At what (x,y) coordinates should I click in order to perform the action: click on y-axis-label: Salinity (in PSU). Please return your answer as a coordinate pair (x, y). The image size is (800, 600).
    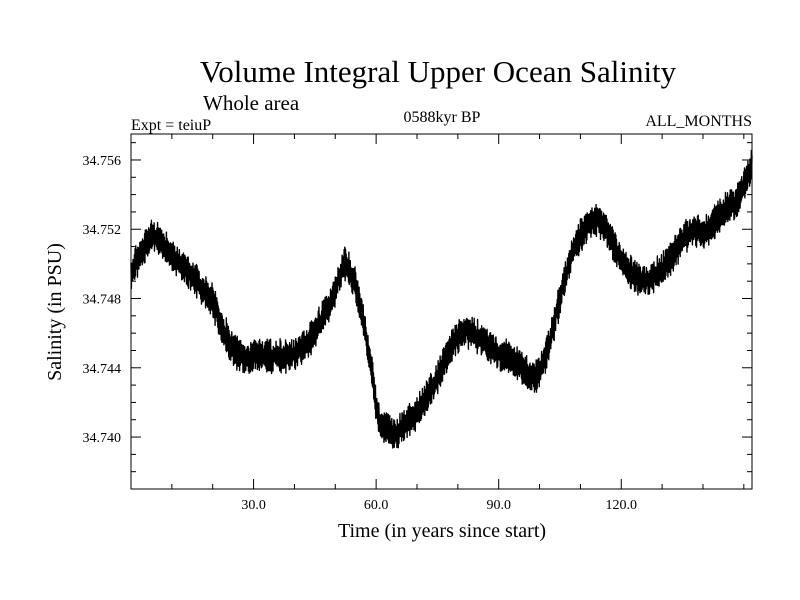
    Looking at the image, I should click on (55, 312).